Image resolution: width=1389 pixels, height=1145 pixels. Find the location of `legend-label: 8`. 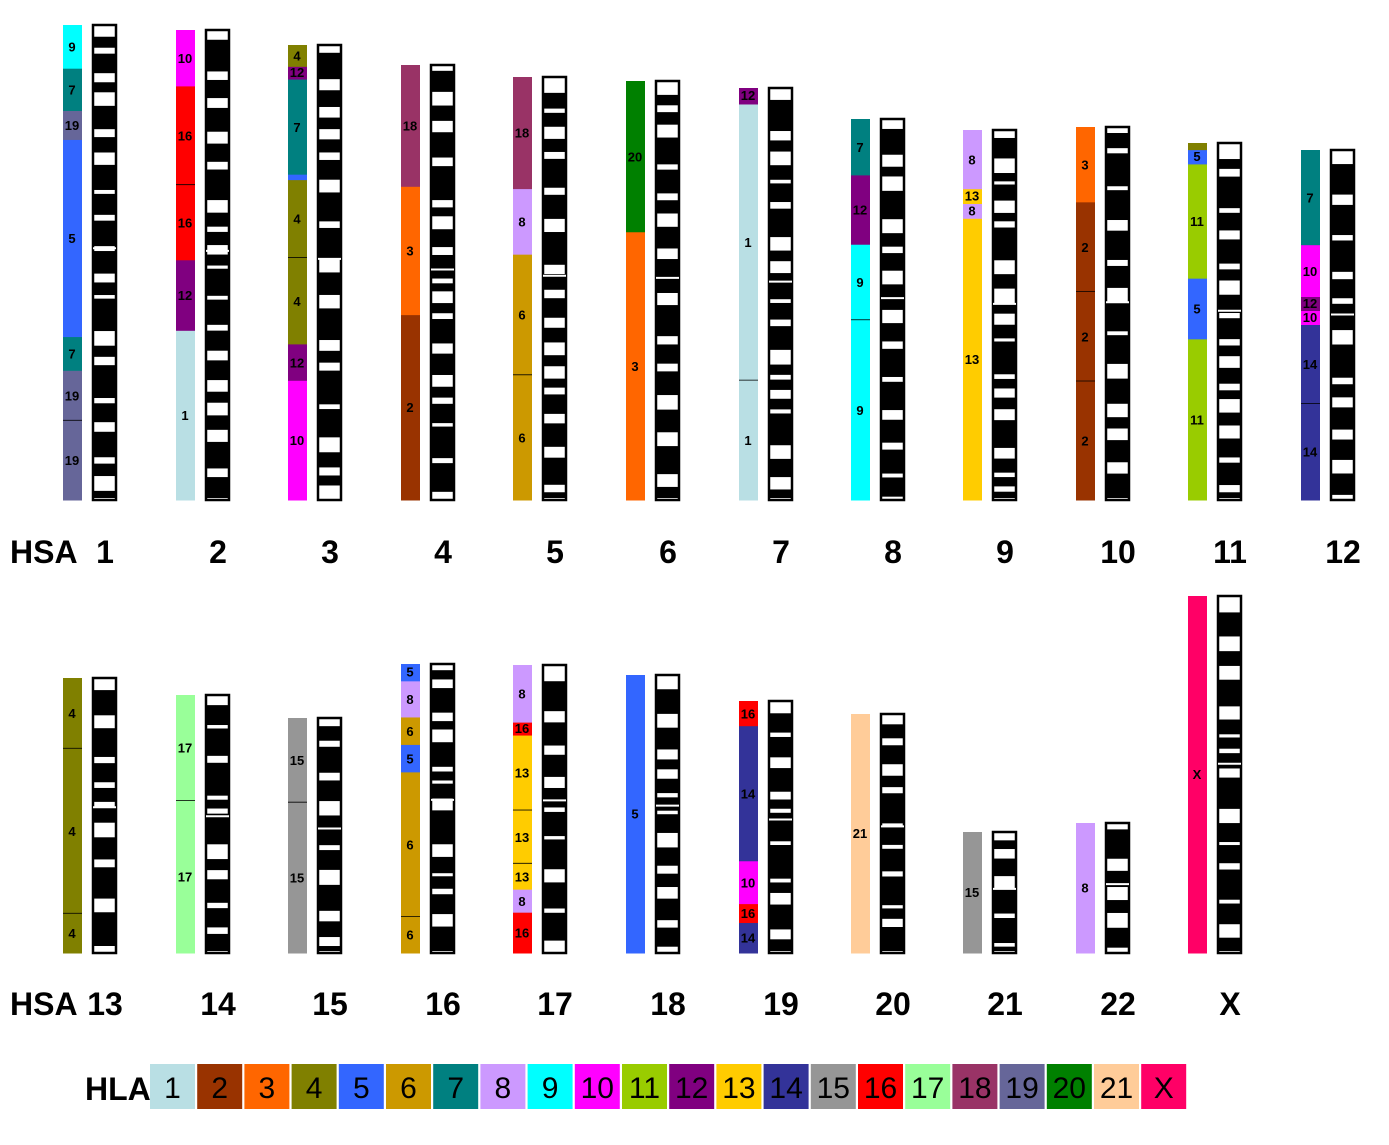

legend-label: 8 is located at coordinates (503, 1088).